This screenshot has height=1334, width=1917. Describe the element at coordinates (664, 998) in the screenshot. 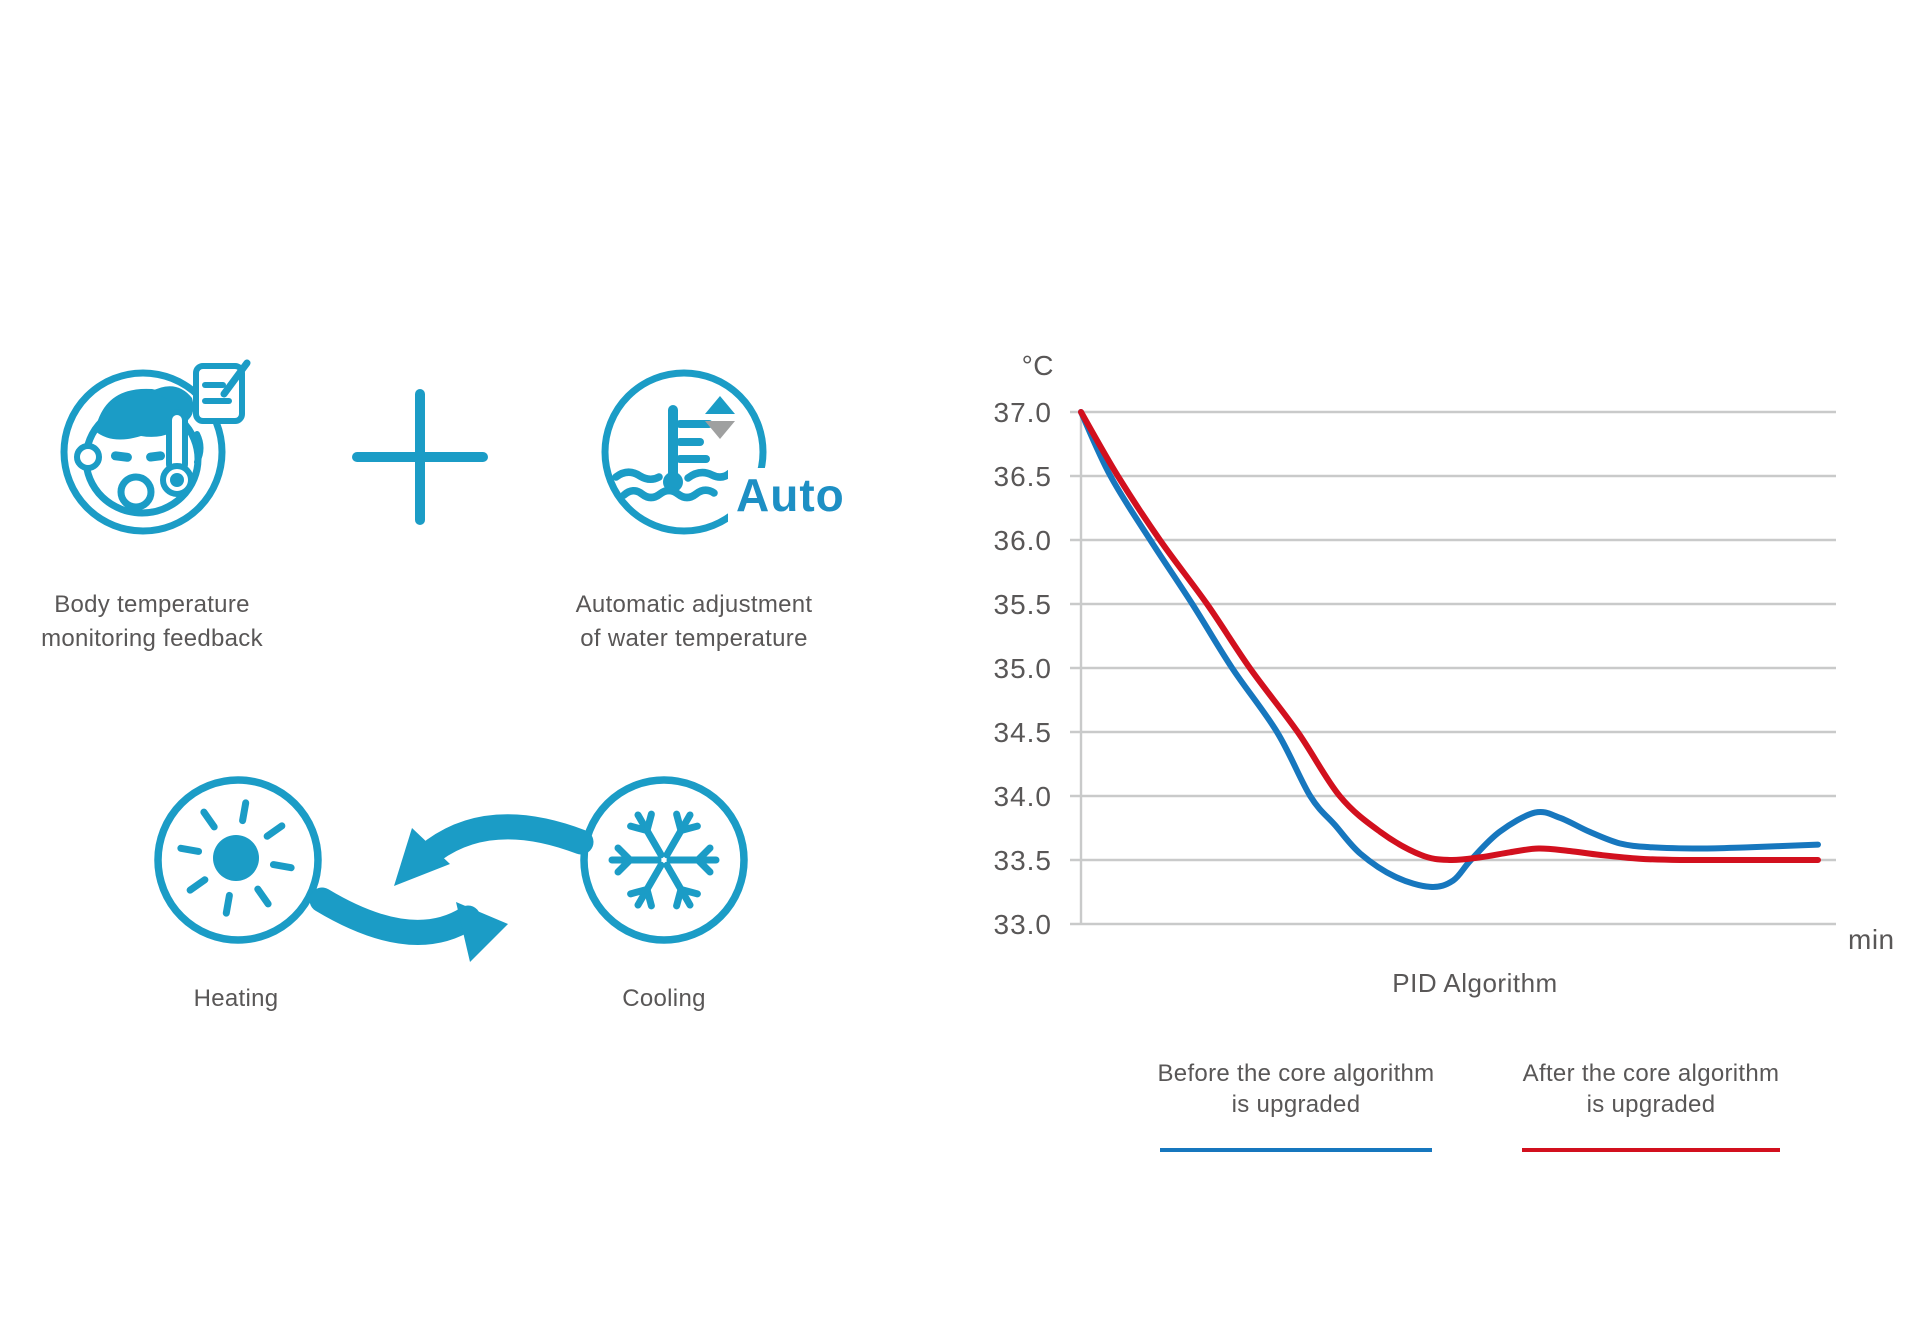

I see `caption-cooling: Cooling` at that location.